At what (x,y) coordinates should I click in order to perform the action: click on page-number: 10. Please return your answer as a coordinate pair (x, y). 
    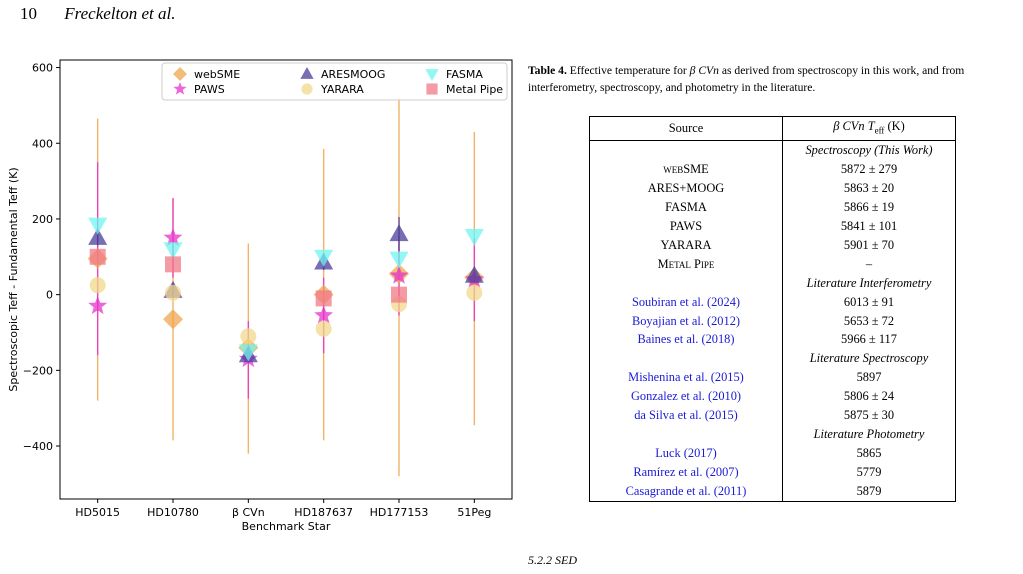
    Looking at the image, I should click on (28, 13).